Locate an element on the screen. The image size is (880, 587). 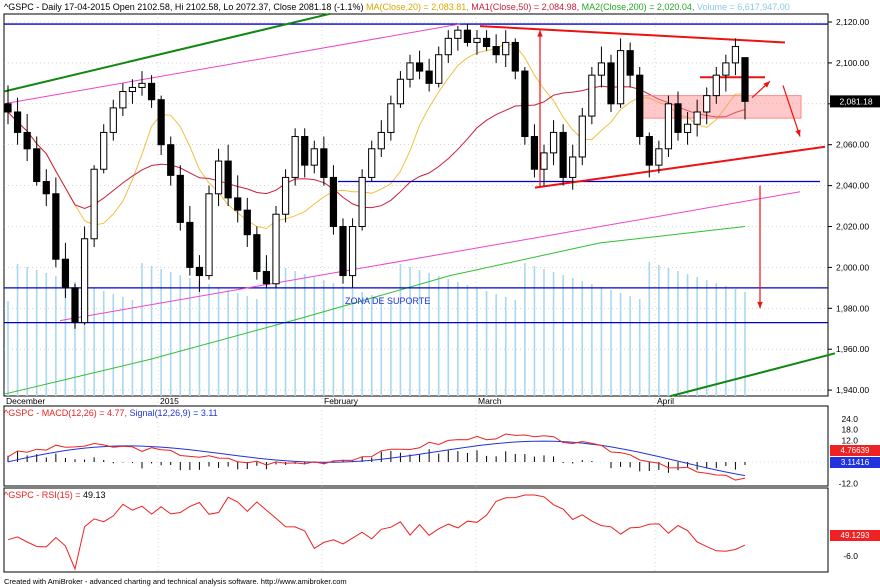
price-tick-label: 2,060.00 is located at coordinates (852, 145).